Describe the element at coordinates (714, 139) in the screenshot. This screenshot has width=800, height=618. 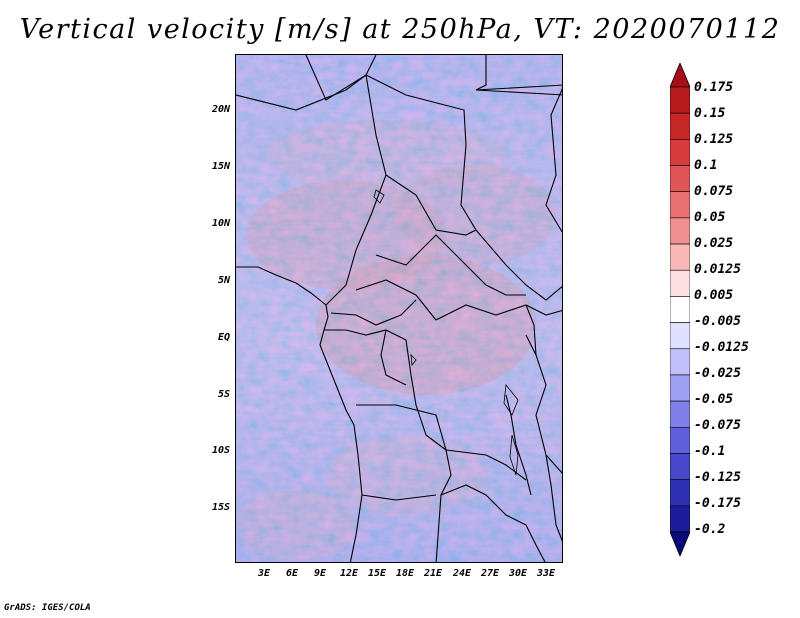
I see `colorbar-label: 0.125` at that location.